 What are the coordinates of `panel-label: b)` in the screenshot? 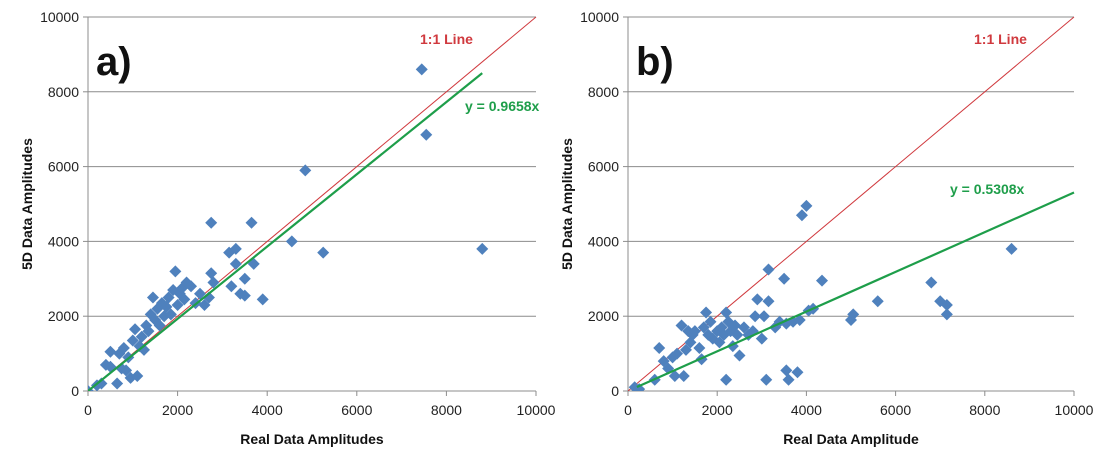 It's located at (655, 62).